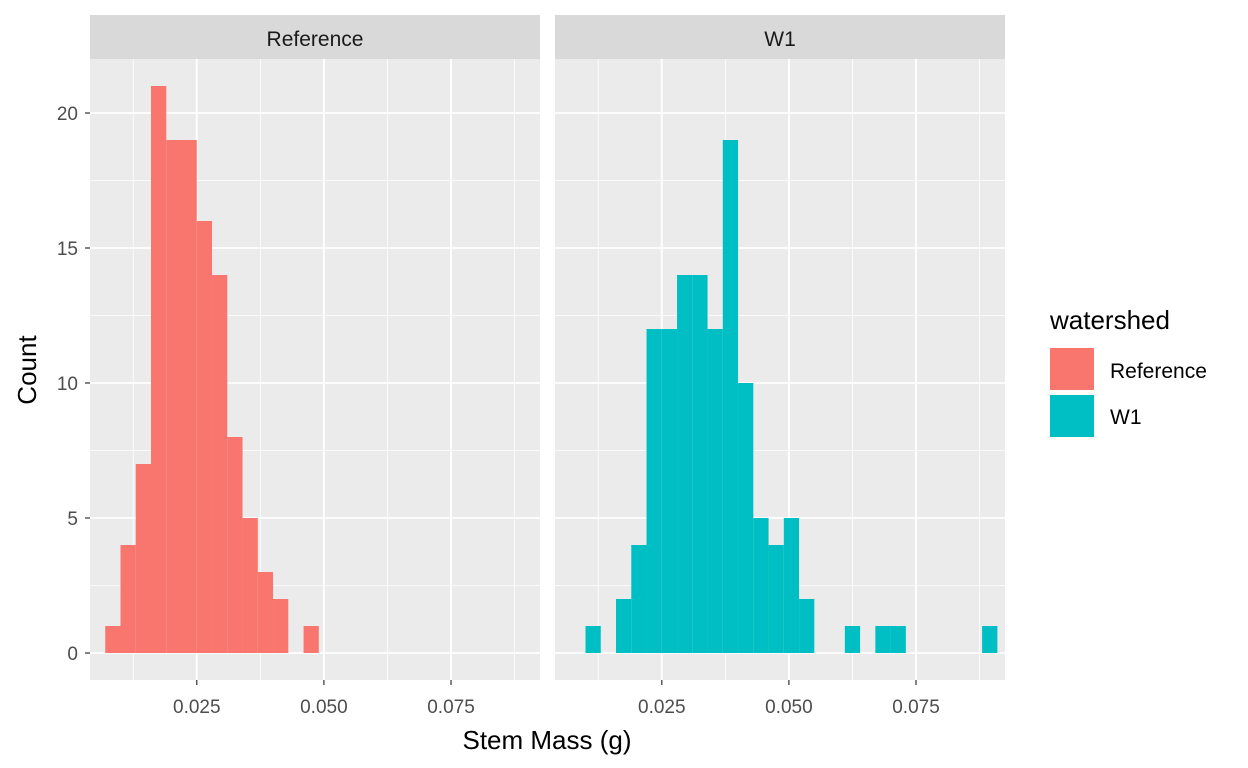 Image resolution: width=1248 pixels, height=768 pixels. Describe the element at coordinates (72, 654) in the screenshot. I see `y-tick-label: 0` at that location.